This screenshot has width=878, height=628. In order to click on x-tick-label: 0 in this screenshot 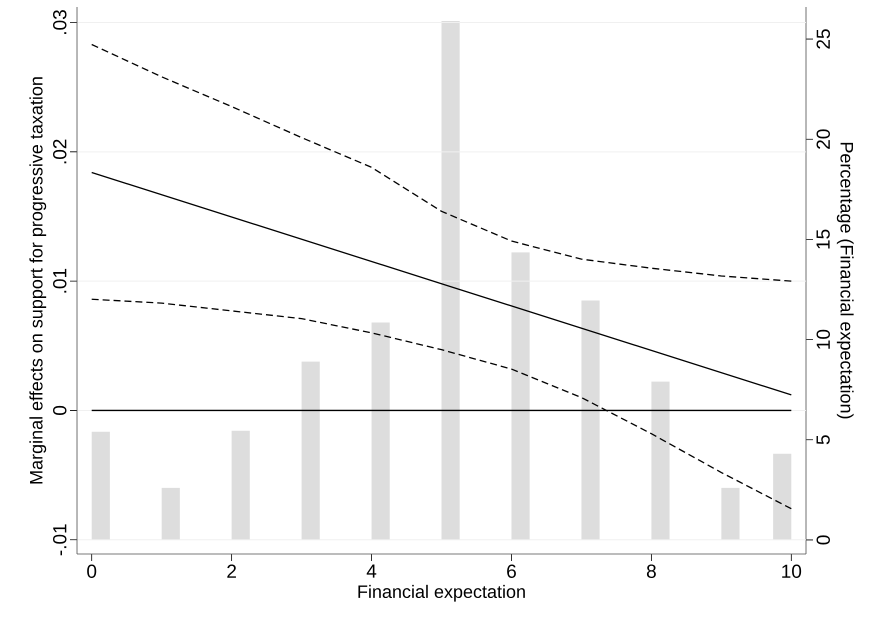, I will do `click(91, 571)`.